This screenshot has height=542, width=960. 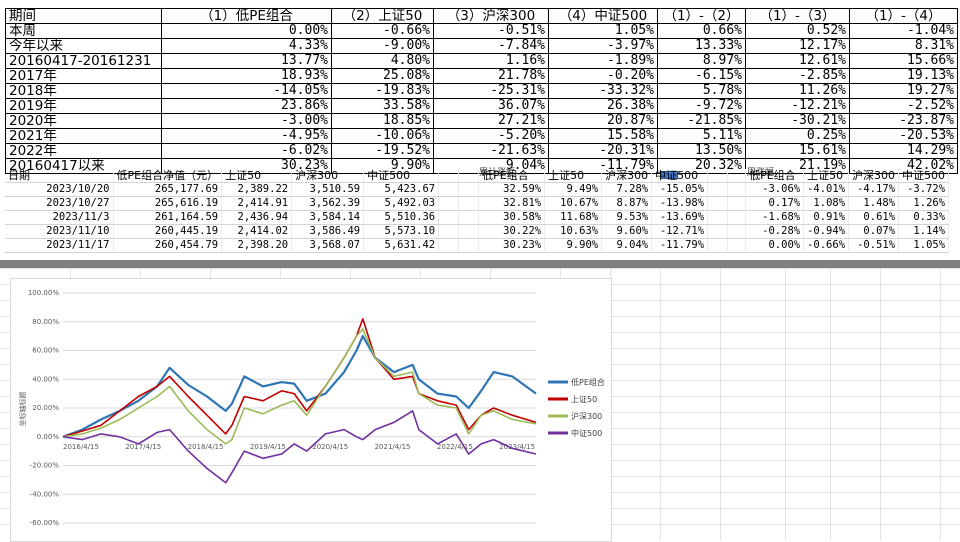 What do you see at coordinates (701, 16) in the screenshot?
I see `summary-header-cell: （1）-（2）` at bounding box center [701, 16].